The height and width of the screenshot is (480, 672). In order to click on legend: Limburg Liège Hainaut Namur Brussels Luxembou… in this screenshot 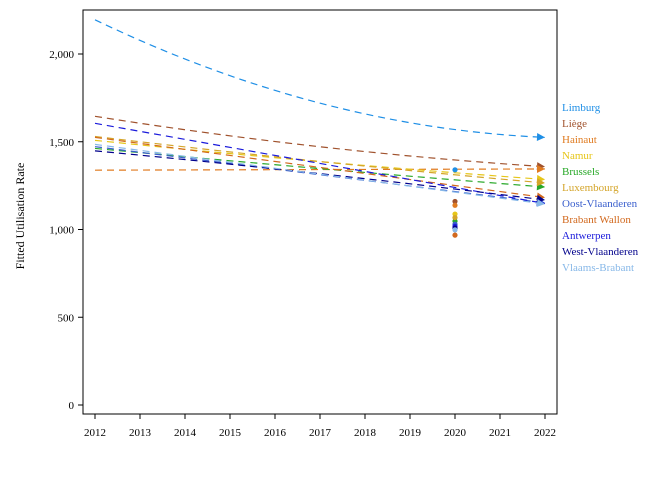, I will do `click(600, 188)`.